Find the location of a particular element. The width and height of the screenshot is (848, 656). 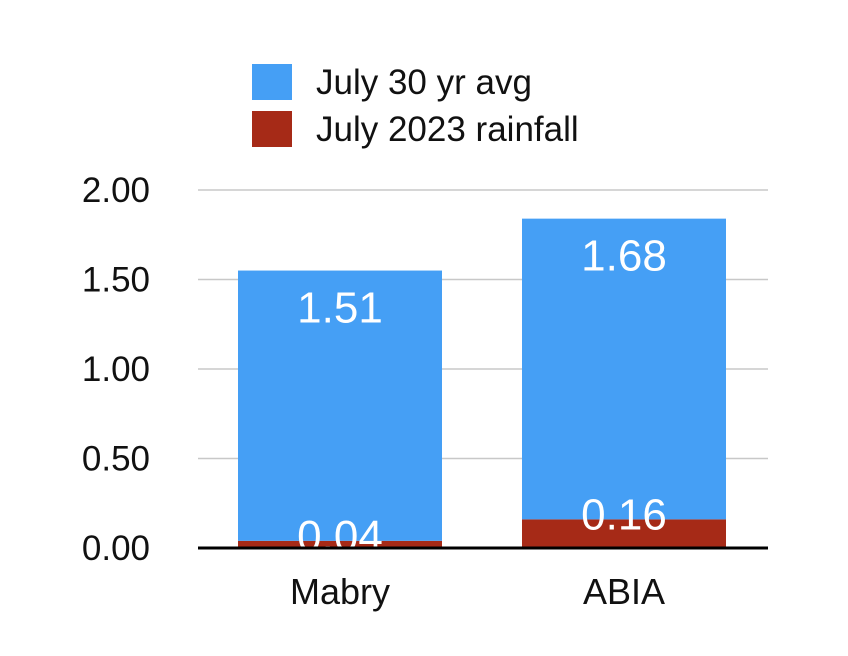

y-axis: 0.00 0.50 1.00 1.50 2.00 is located at coordinates (116, 369).